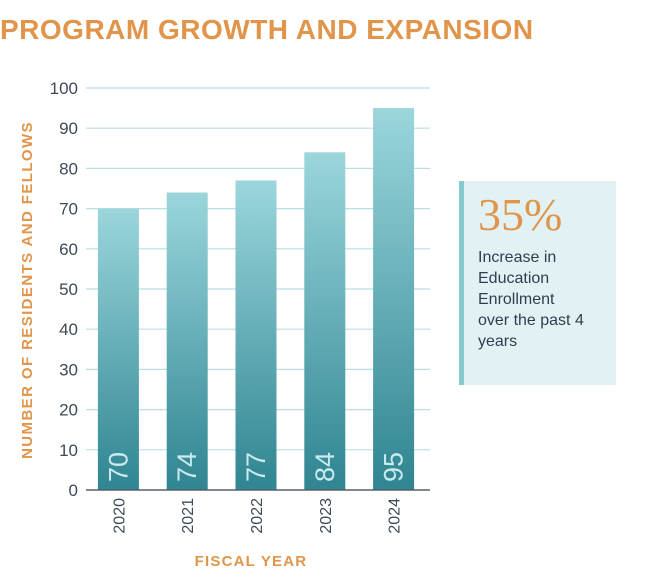  What do you see at coordinates (394, 467) in the screenshot?
I see `bar-value-label: 95` at bounding box center [394, 467].